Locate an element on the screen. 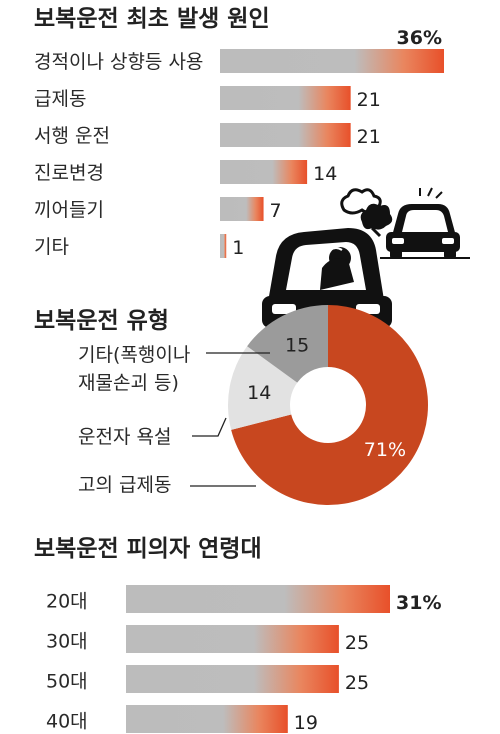  chart1-category-label: 기타 is located at coordinates (51, 247).